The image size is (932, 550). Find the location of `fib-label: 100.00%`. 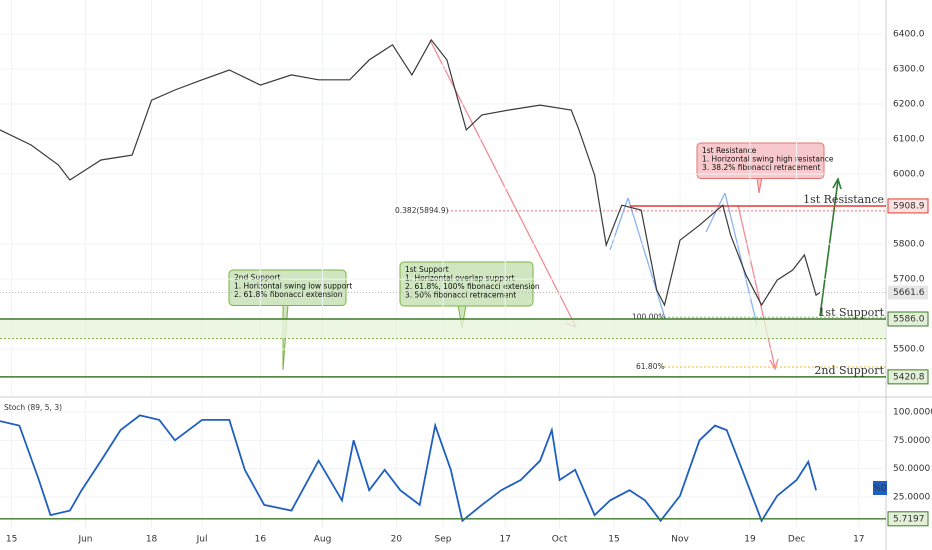

fib-label: 100.00% is located at coordinates (648, 316).